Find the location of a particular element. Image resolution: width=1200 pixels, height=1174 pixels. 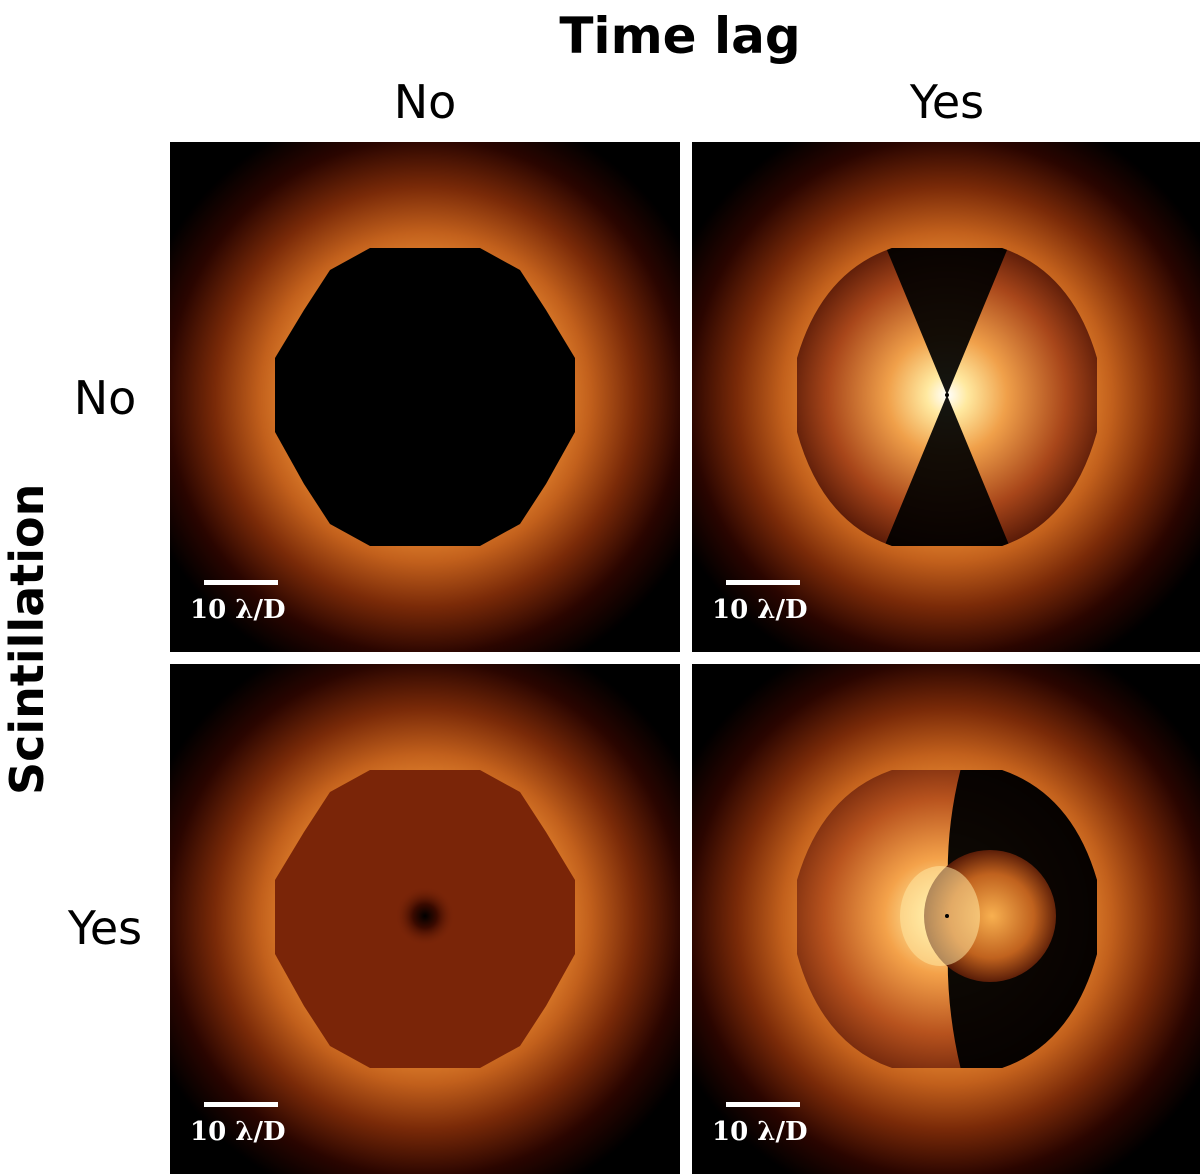

row-label-yes: Yes is located at coordinates (105, 928).